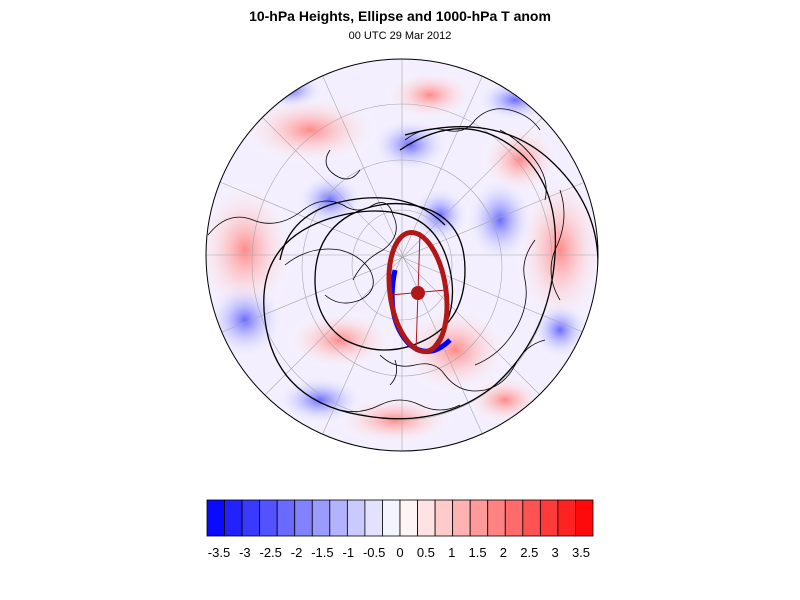 Image resolution: width=800 pixels, height=600 pixels. Describe the element at coordinates (271, 552) in the screenshot. I see `colorbar-tick-label: -2.5` at that location.